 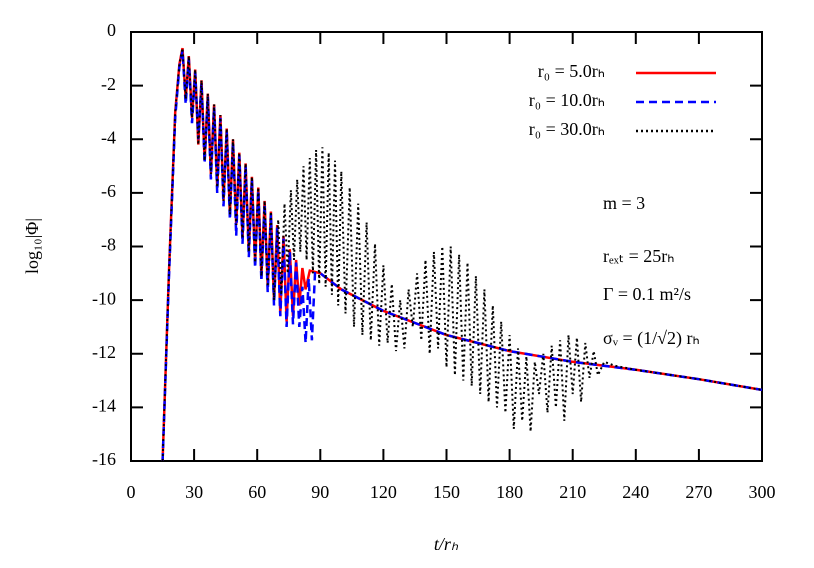 I want to click on y-axis-label: log₁₀|Φ|, so click(x=32, y=246).